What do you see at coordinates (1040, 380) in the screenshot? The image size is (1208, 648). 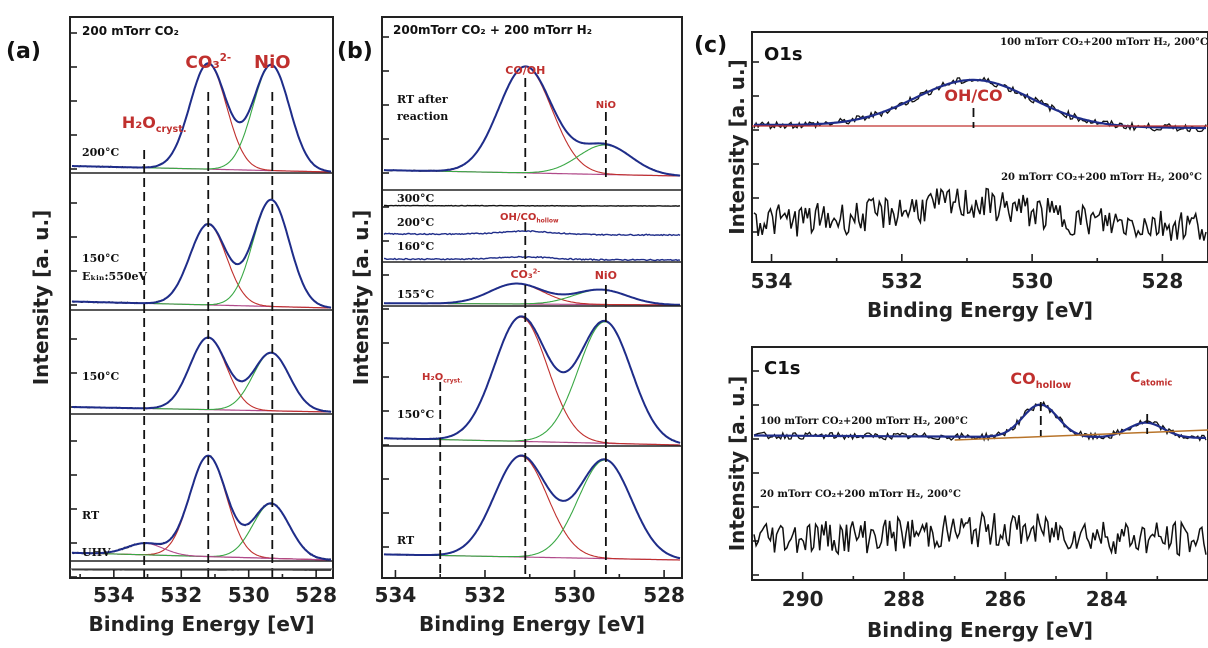 I see `annotation-co-hollow: COhollow` at bounding box center [1040, 380].